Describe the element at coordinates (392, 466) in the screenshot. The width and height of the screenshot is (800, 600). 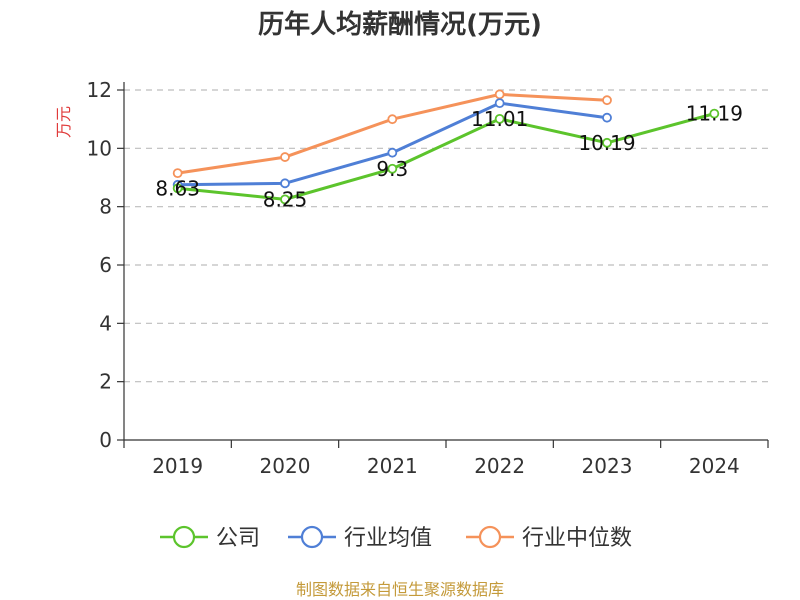
I see `x-tick-label: 2021` at that location.